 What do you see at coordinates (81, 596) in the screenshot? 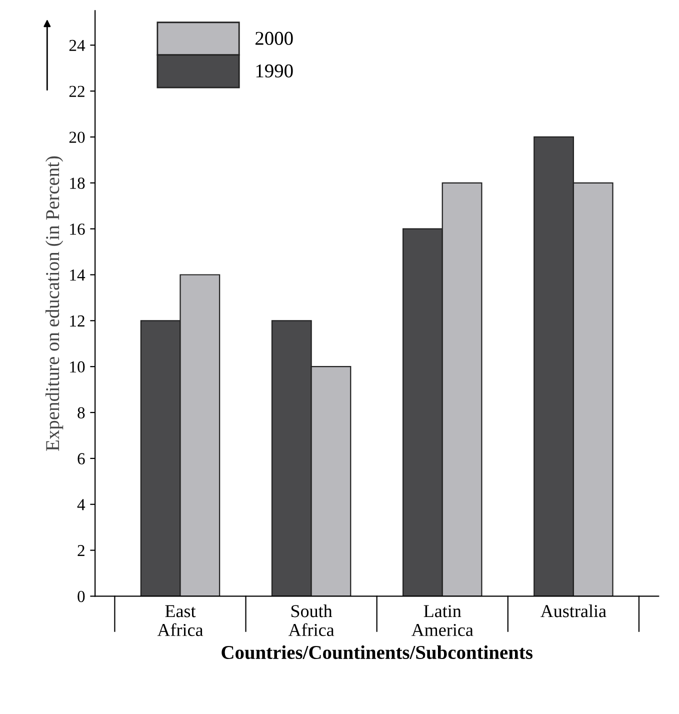
I see `y-tick-label: 0` at bounding box center [81, 596].